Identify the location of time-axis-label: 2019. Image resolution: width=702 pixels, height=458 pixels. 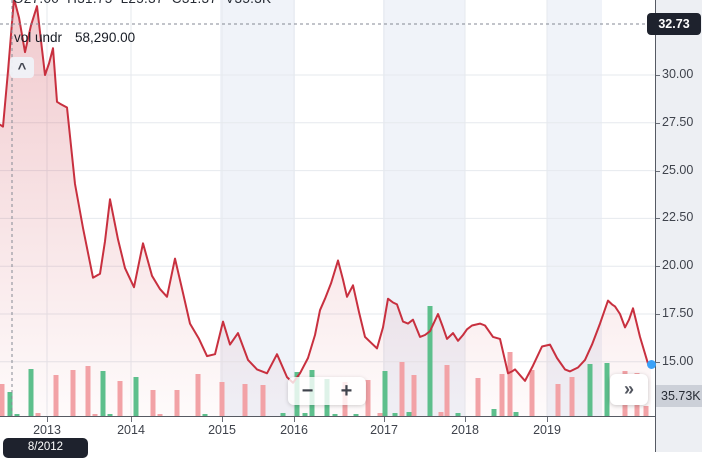
(547, 430).